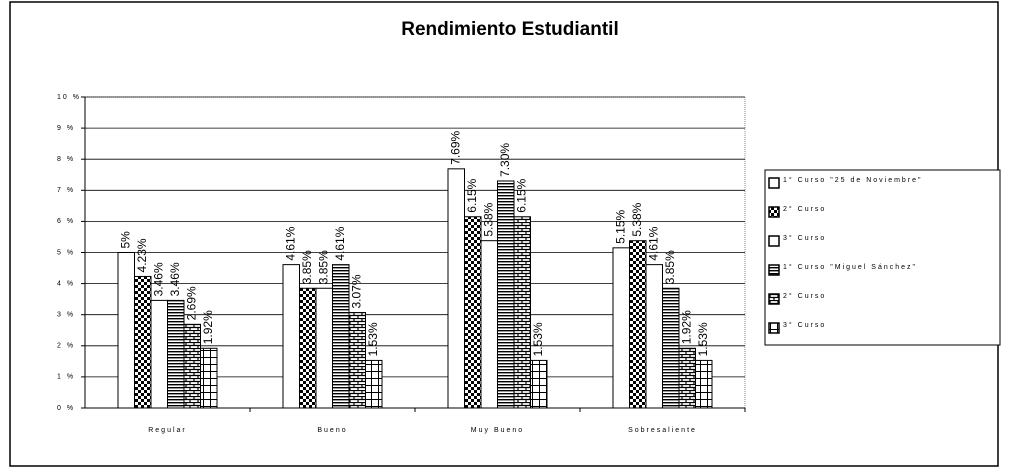  Describe the element at coordinates (662, 430) in the screenshot. I see `x-tick-label: Sobresaliente` at that location.